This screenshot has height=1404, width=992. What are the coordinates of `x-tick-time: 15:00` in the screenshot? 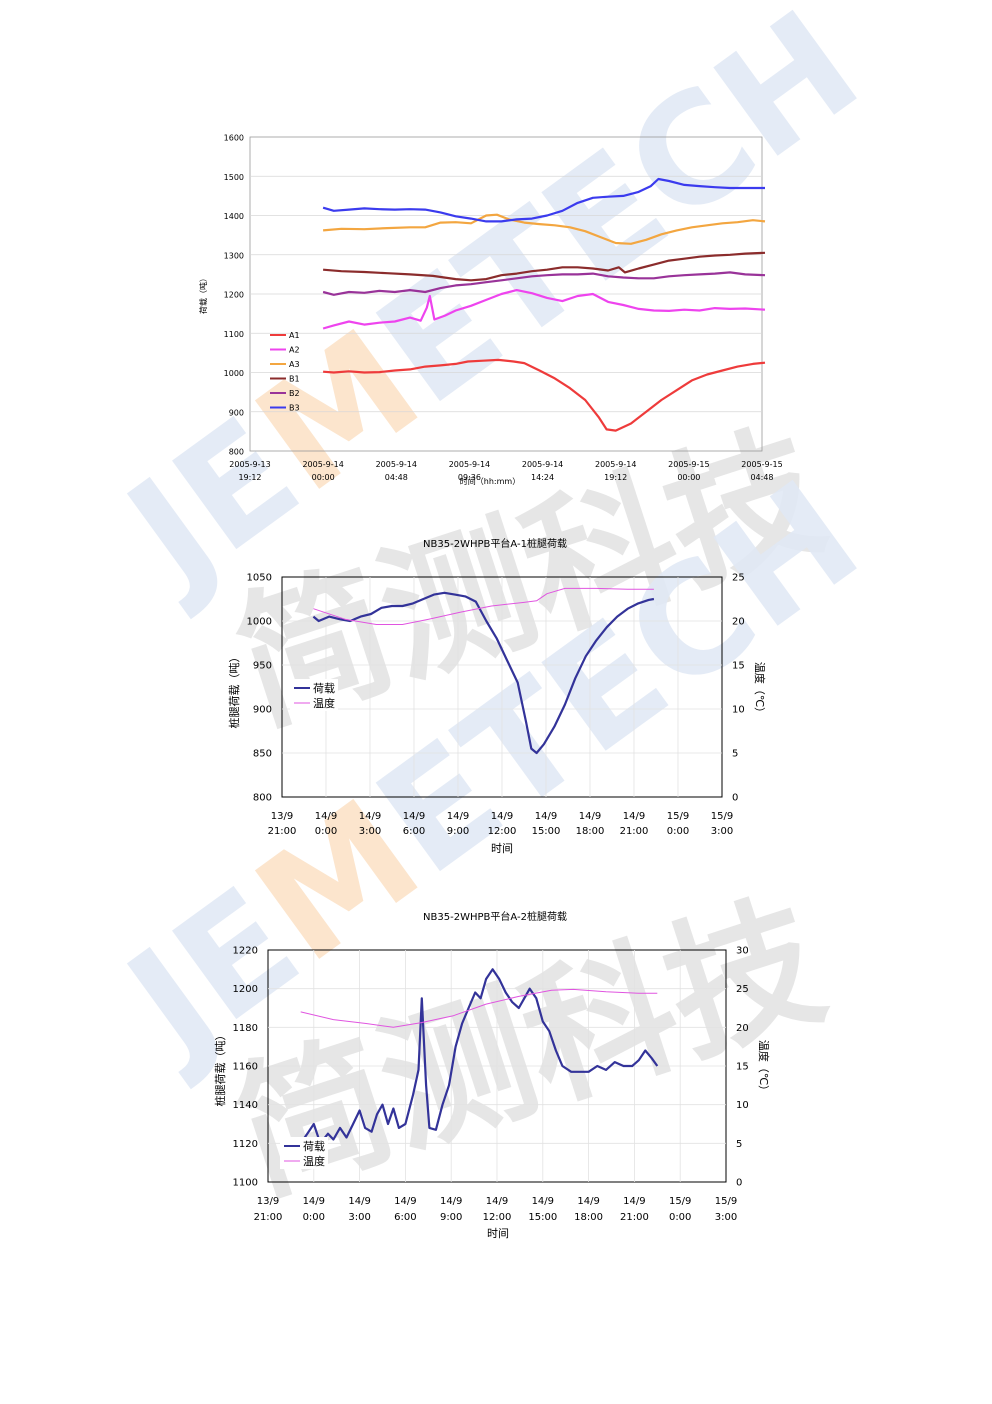 It's located at (542, 1217).